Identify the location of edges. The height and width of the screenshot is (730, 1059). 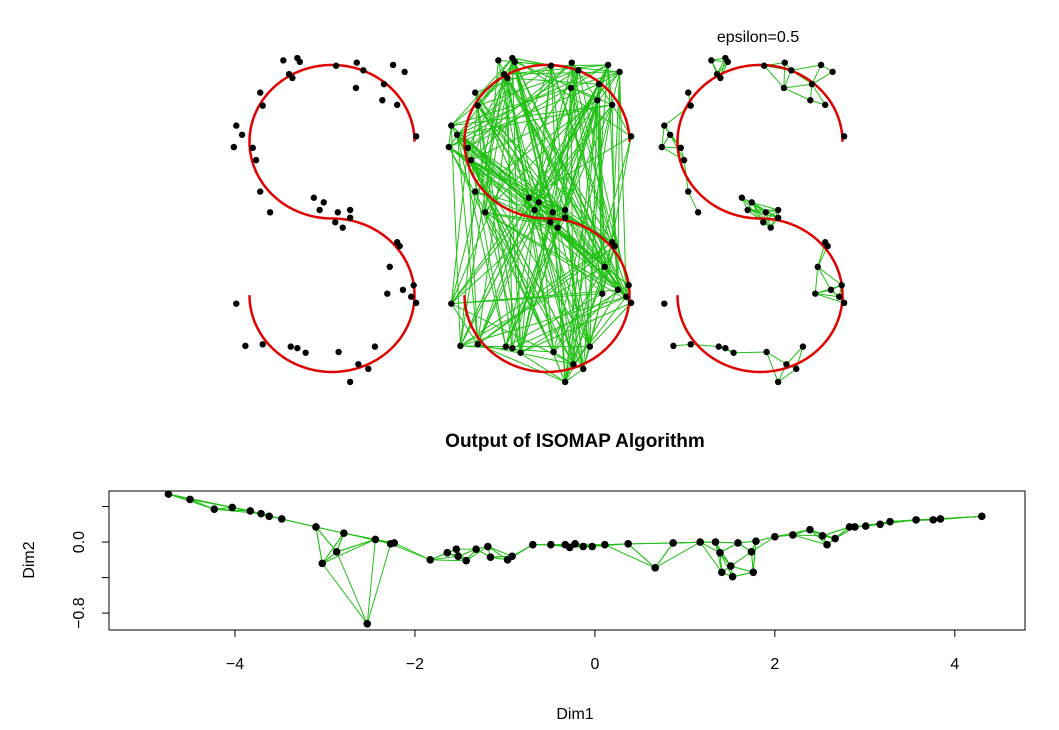
(540, 220).